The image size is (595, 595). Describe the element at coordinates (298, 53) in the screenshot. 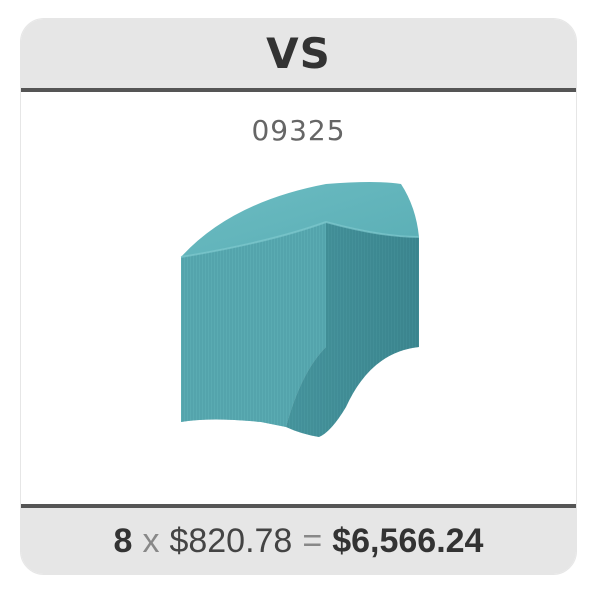

I see `brand-logo: VS` at that location.